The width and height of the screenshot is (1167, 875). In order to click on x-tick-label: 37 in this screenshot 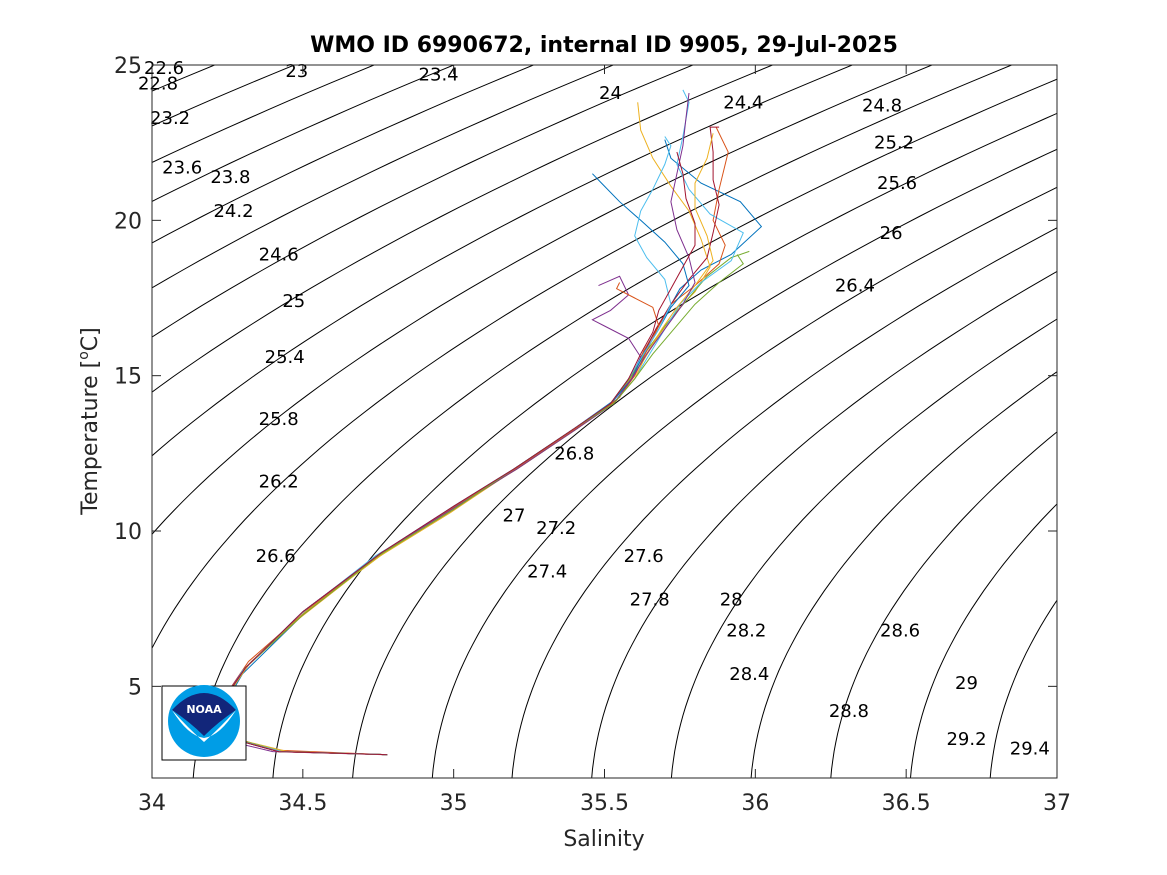, I will do `click(1057, 803)`.